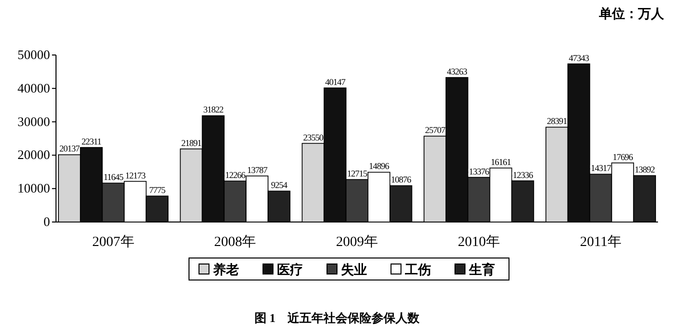 The image size is (674, 328). Describe the element at coordinates (337, 318) in the screenshot. I see `text: 图 1 近五年社会保险参保人数` at that location.